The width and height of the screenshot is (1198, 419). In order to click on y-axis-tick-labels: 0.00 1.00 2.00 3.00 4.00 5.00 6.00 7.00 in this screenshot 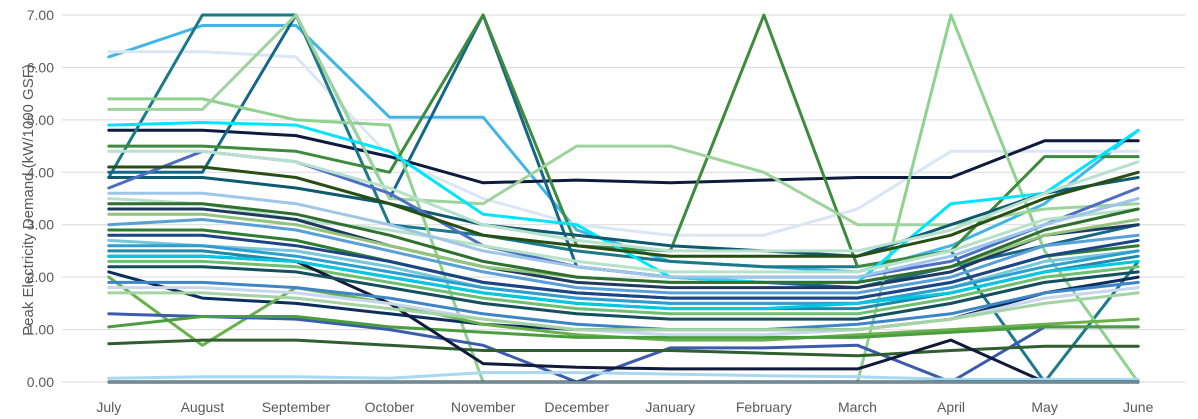, I will do `click(40, 198)`.